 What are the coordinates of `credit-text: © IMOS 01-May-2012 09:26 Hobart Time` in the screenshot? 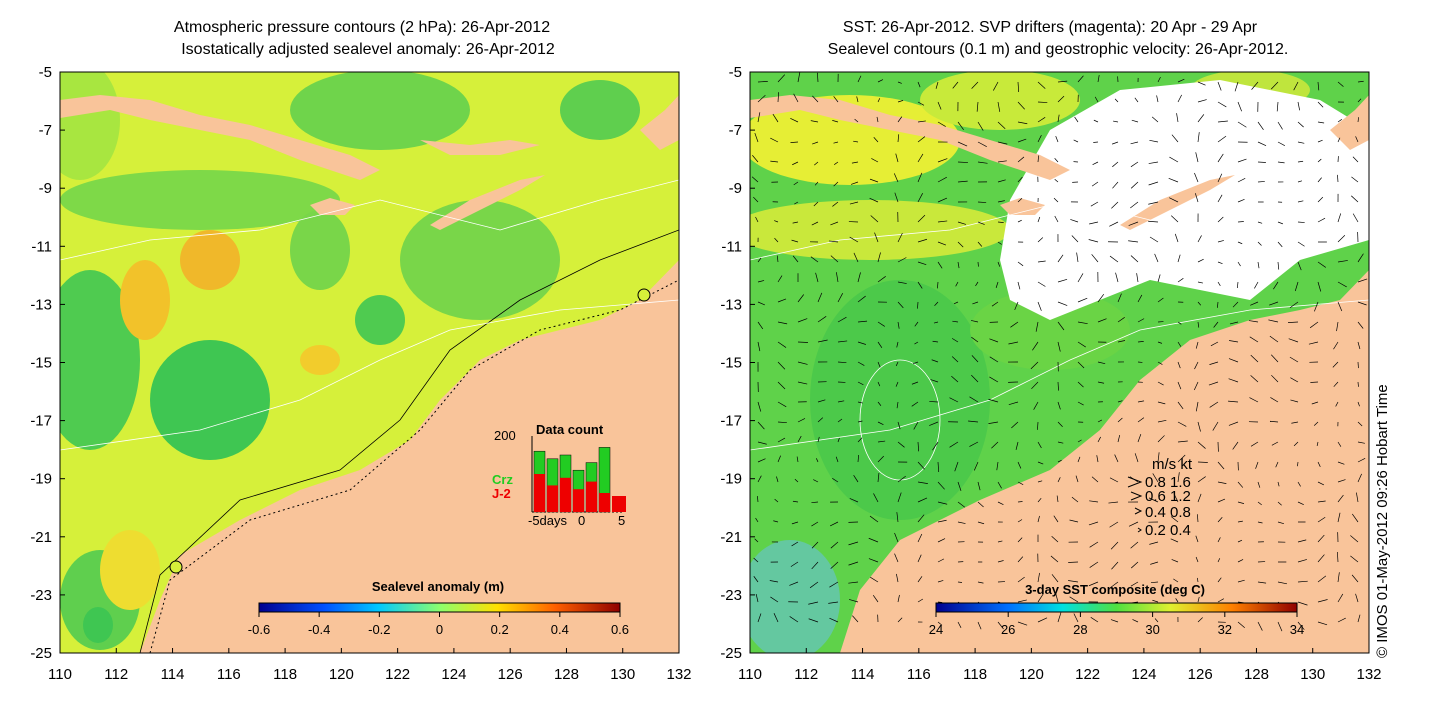 It's located at (1382, 521).